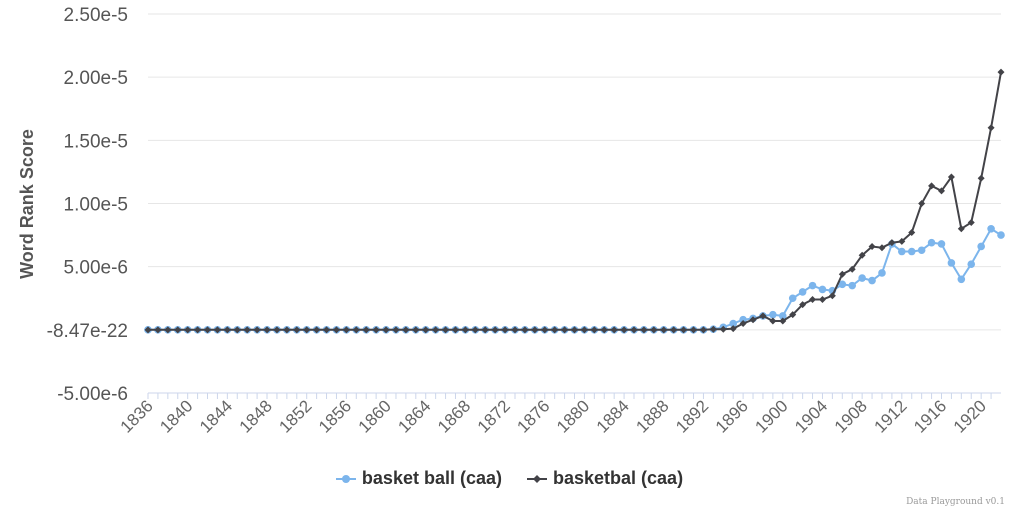  I want to click on legend-item-basket-ball: basket ball (caa), so click(418, 478).